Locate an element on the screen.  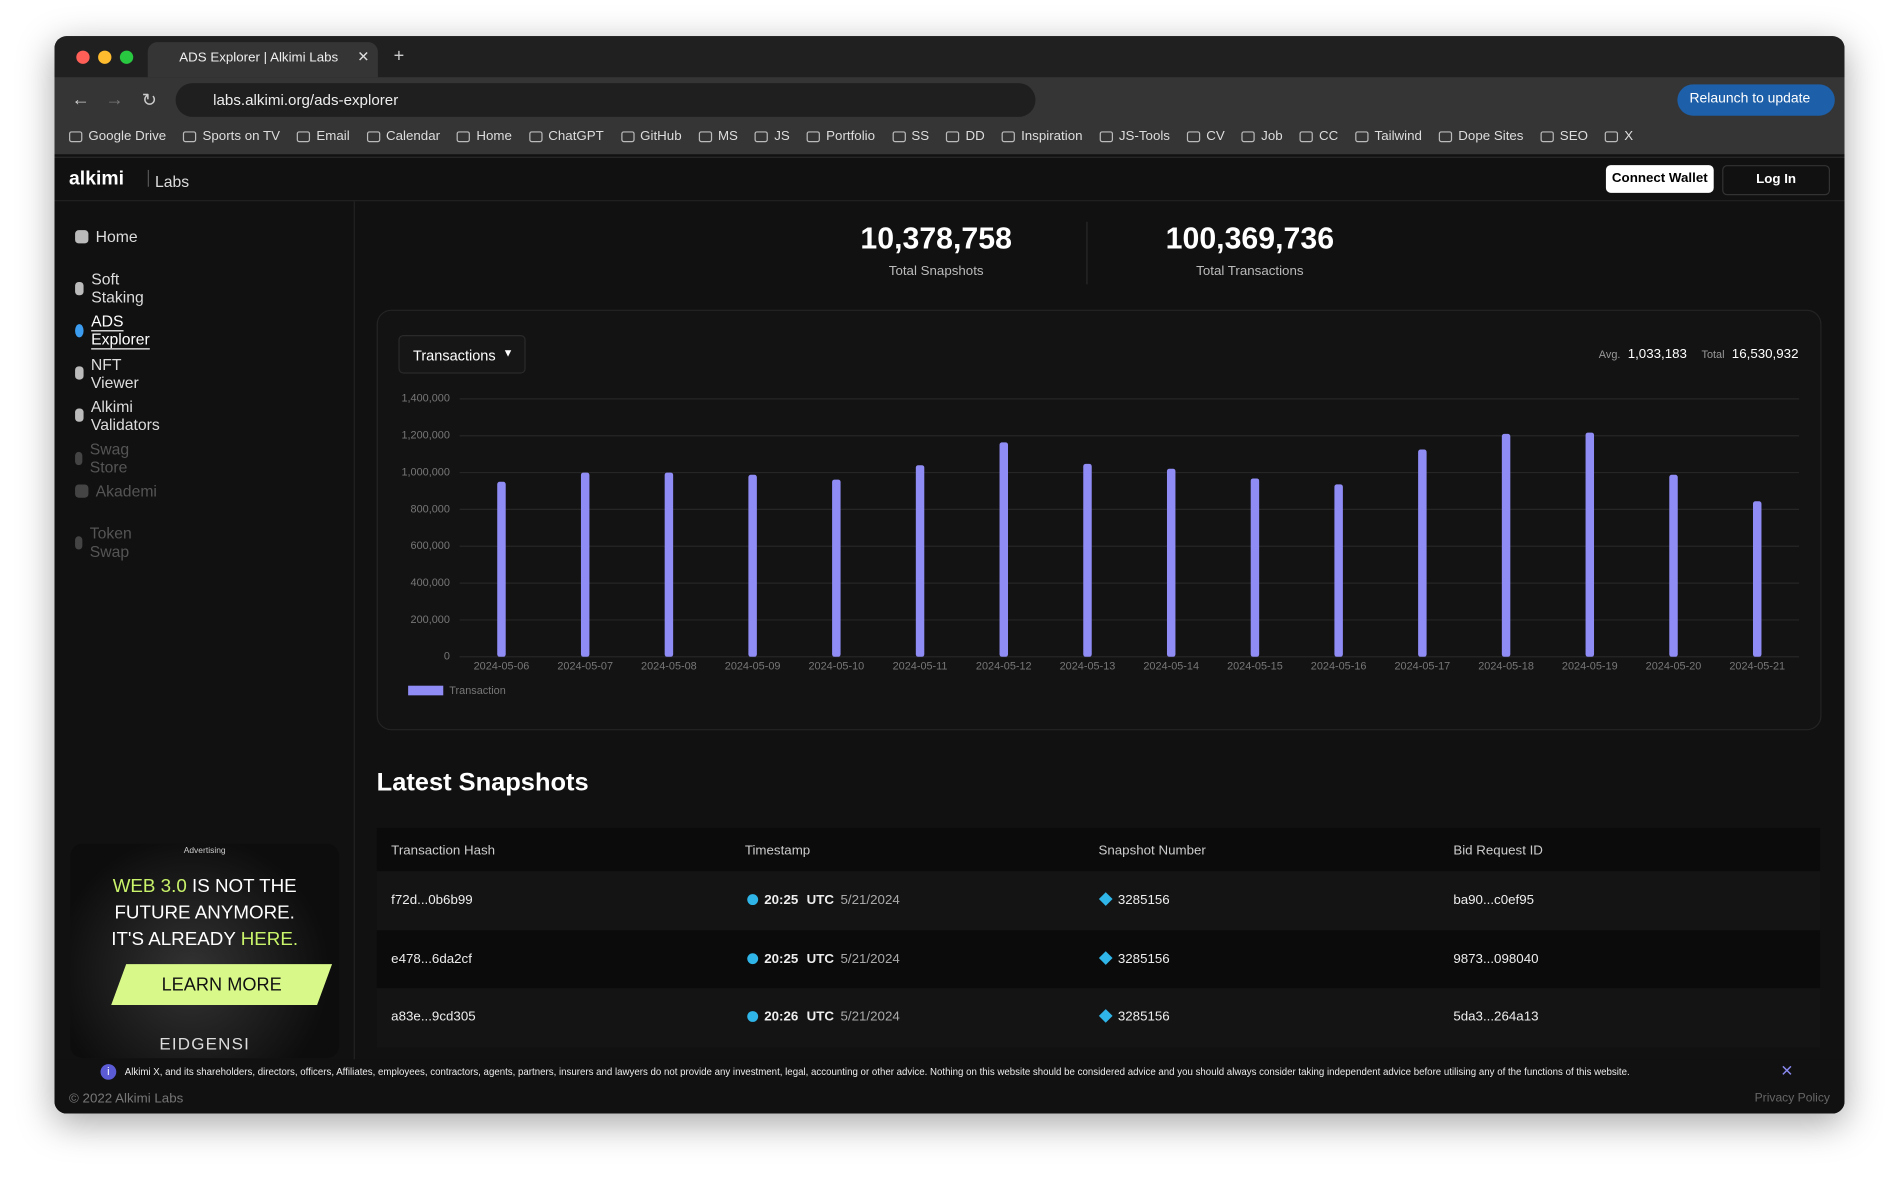
bookmark: GitHub is located at coordinates (651, 136).